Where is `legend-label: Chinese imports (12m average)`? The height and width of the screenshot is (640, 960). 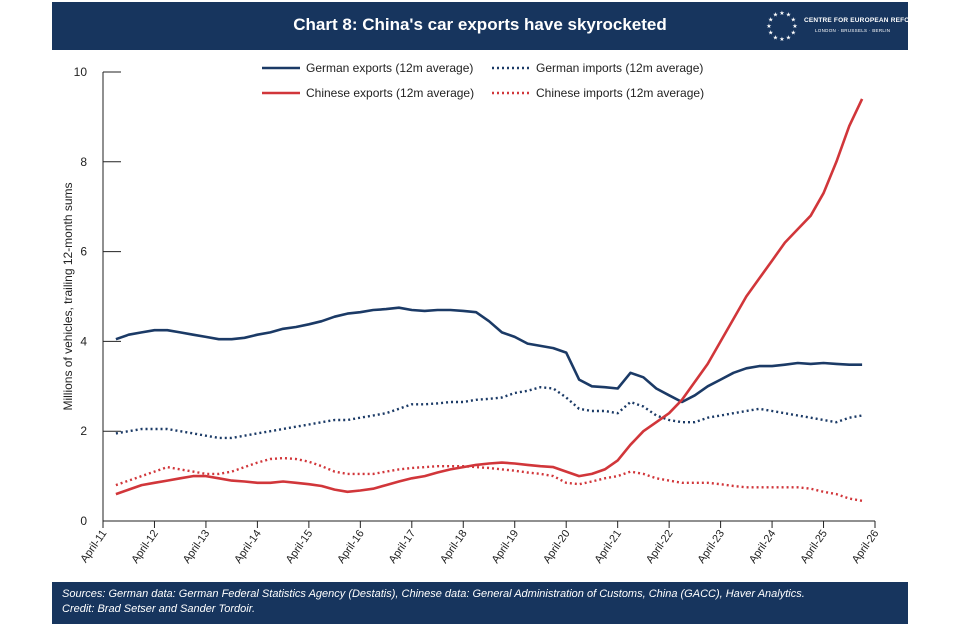 legend-label: Chinese imports (12m average) is located at coordinates (620, 93).